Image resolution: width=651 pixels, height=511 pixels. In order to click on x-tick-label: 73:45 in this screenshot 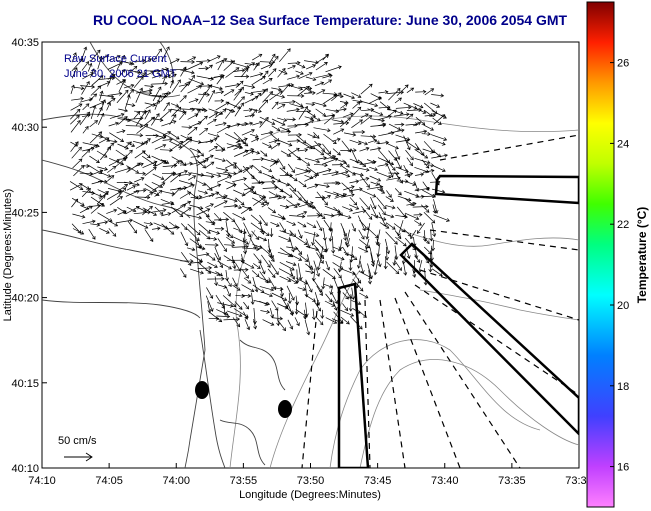, I will do `click(378, 481)`.